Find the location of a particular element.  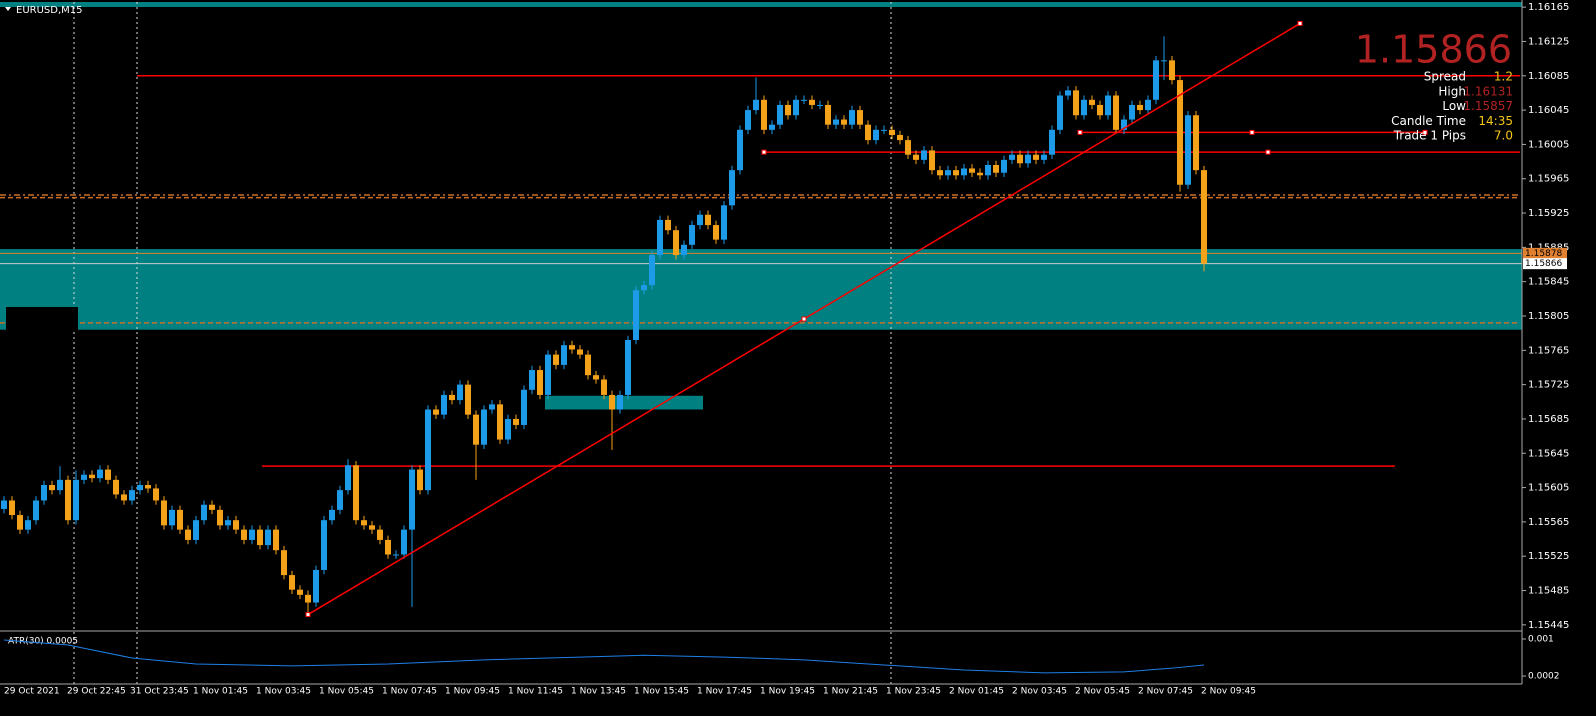

zone is located at coordinates (761, 289).